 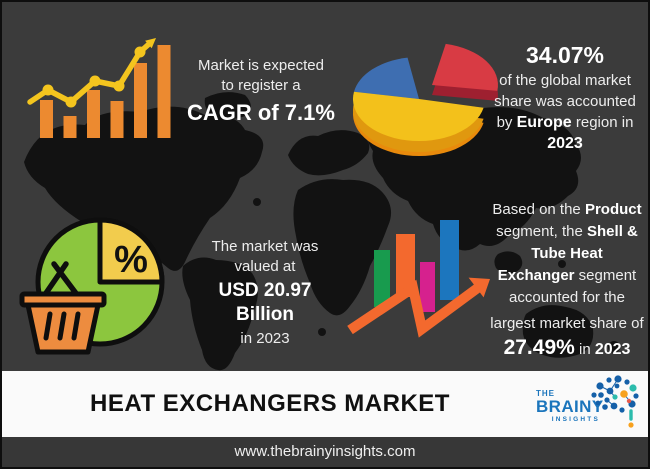 I want to click on page-title: HEAT EXCHANGERS MARKET, so click(x=270, y=403).